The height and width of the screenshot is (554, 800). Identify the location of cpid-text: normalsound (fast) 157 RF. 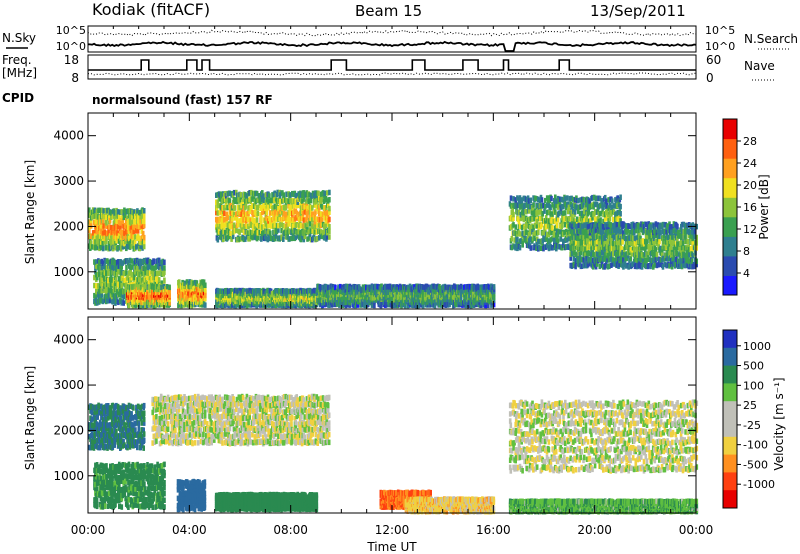
(182, 100).